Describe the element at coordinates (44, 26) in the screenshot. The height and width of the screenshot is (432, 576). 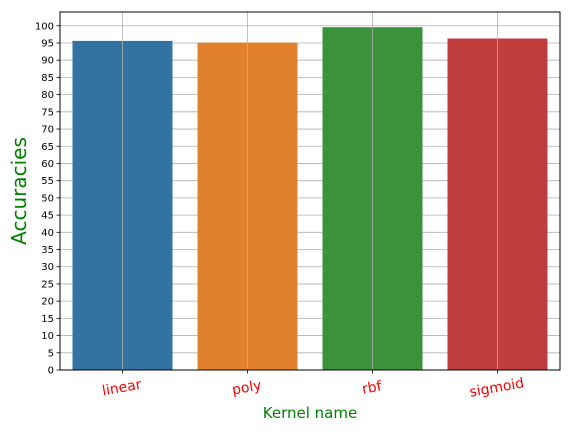
I see `y-tick-label: 100` at that location.